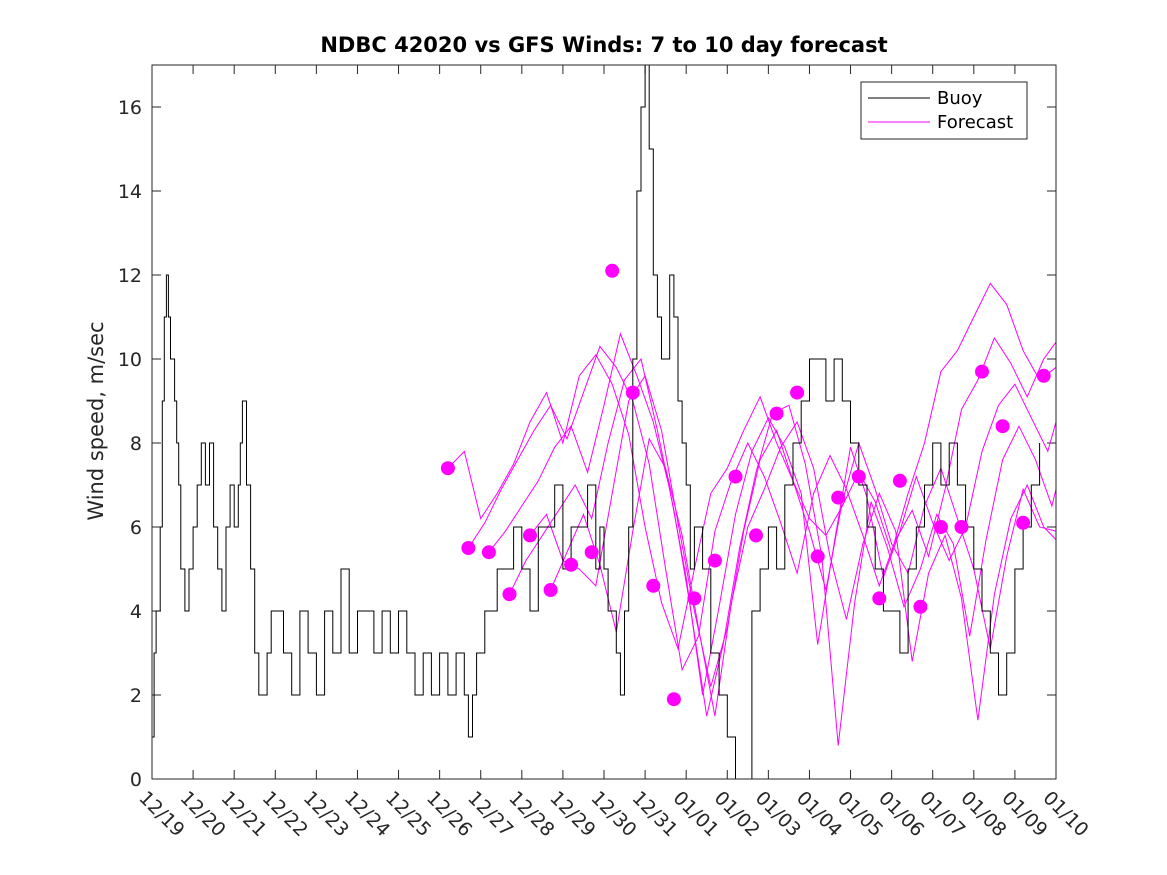 The height and width of the screenshot is (875, 1167). Describe the element at coordinates (803, 570) in the screenshot. I see `forecast-series-line` at that location.